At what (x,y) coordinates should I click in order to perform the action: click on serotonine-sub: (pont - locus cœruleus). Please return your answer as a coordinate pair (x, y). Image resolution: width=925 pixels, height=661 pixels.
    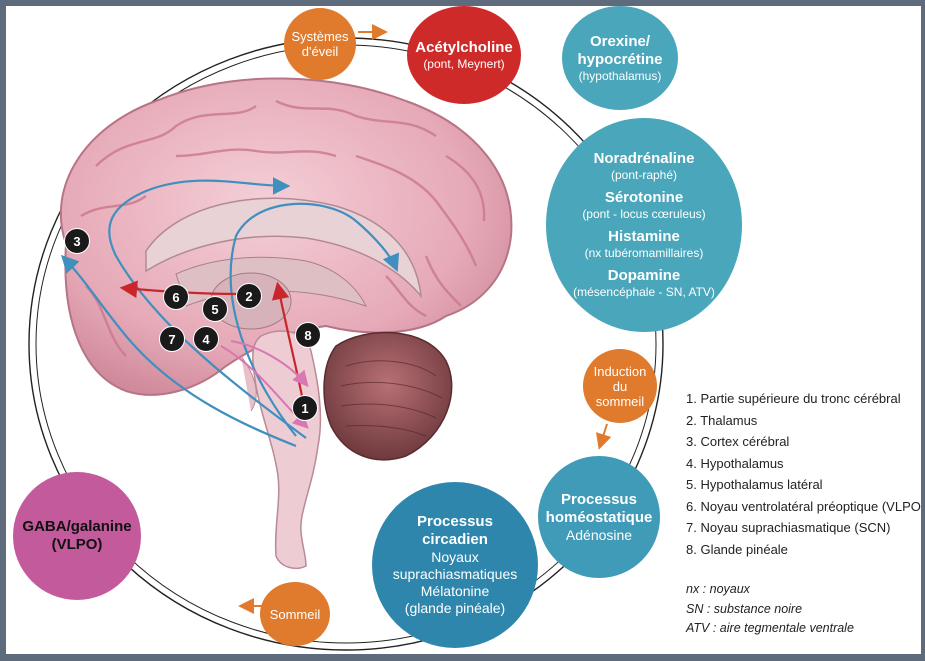
    Looking at the image, I should click on (644, 214).